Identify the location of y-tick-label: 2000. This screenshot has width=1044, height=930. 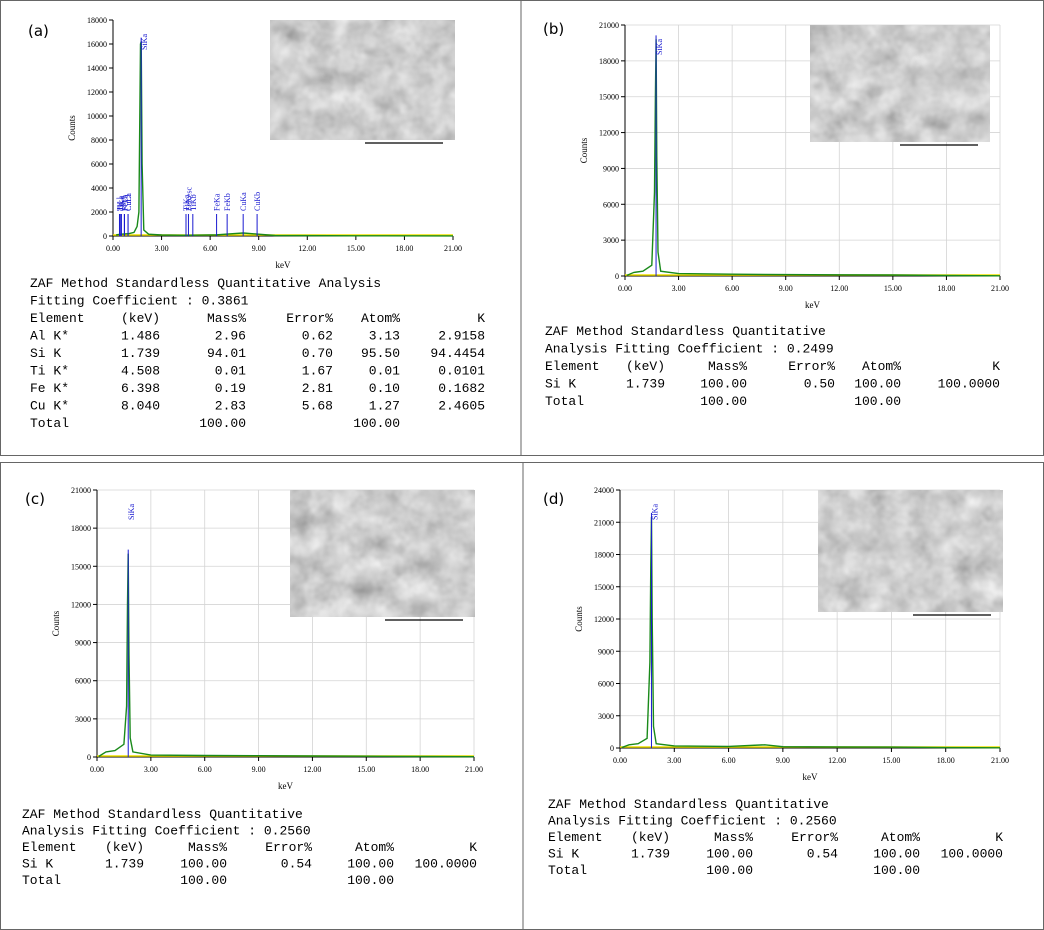
(99, 212).